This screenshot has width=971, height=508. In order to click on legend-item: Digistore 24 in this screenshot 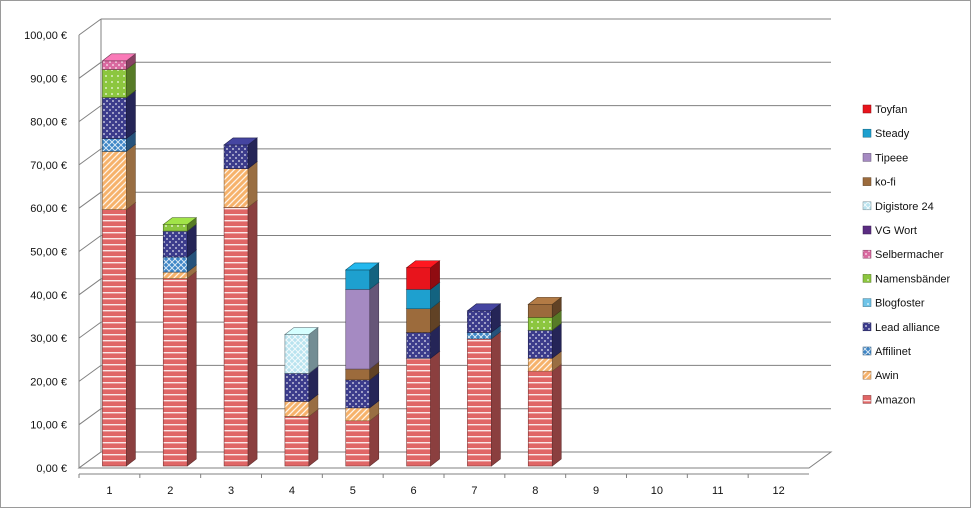, I will do `click(898, 207)`.